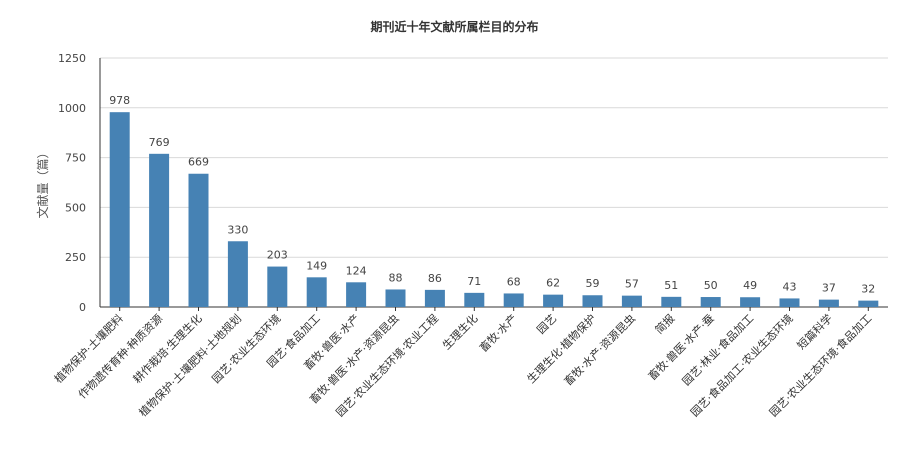 The height and width of the screenshot is (451, 909). What do you see at coordinates (42, 182) in the screenshot?
I see `y-axis-label: 文献量（篇）` at bounding box center [42, 182].